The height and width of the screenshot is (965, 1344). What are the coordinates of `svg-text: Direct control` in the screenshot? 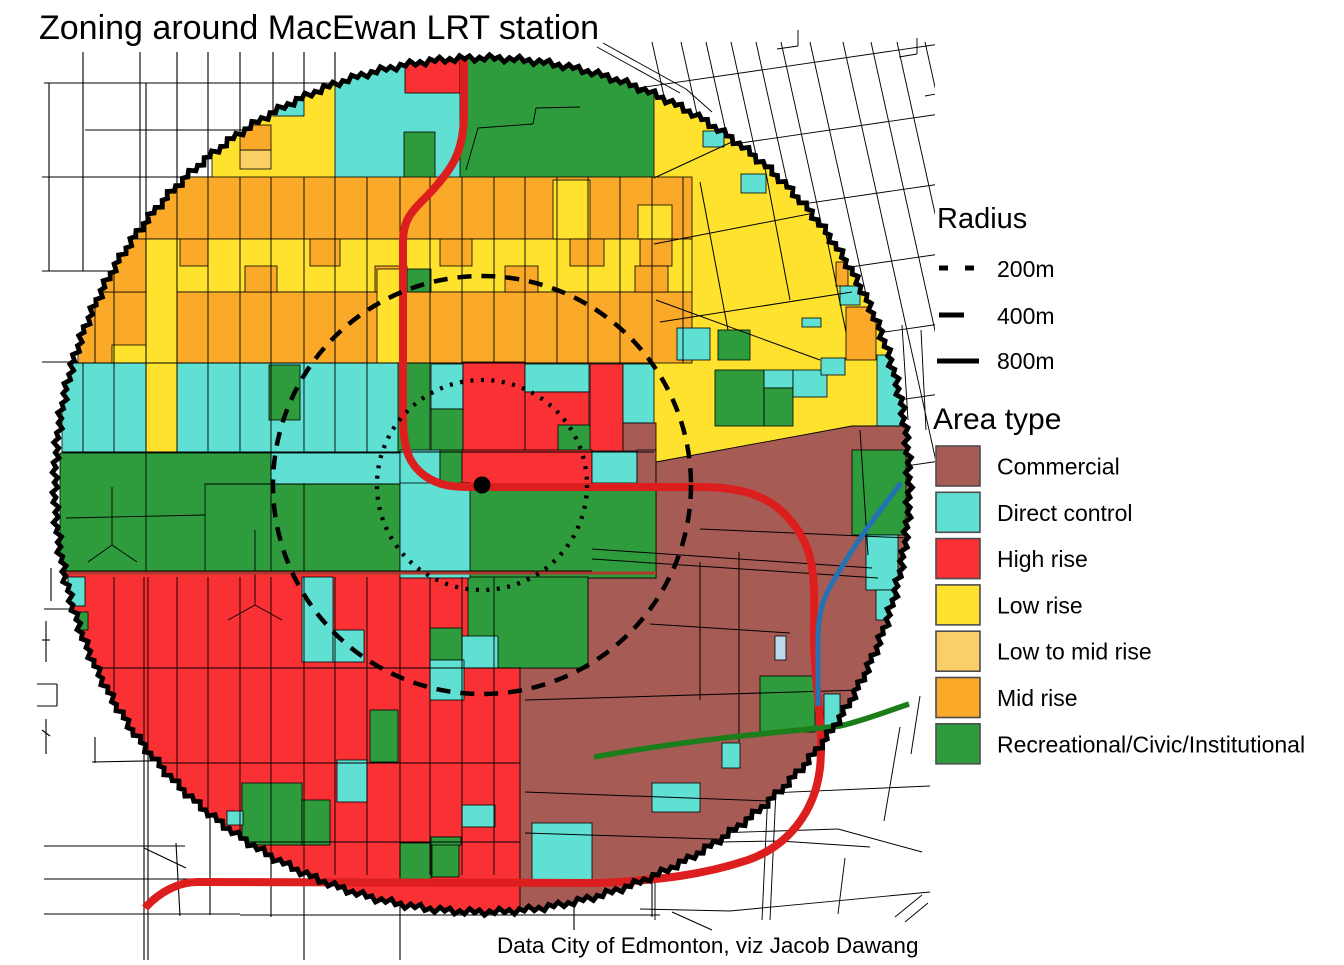 It's located at (1064, 513).